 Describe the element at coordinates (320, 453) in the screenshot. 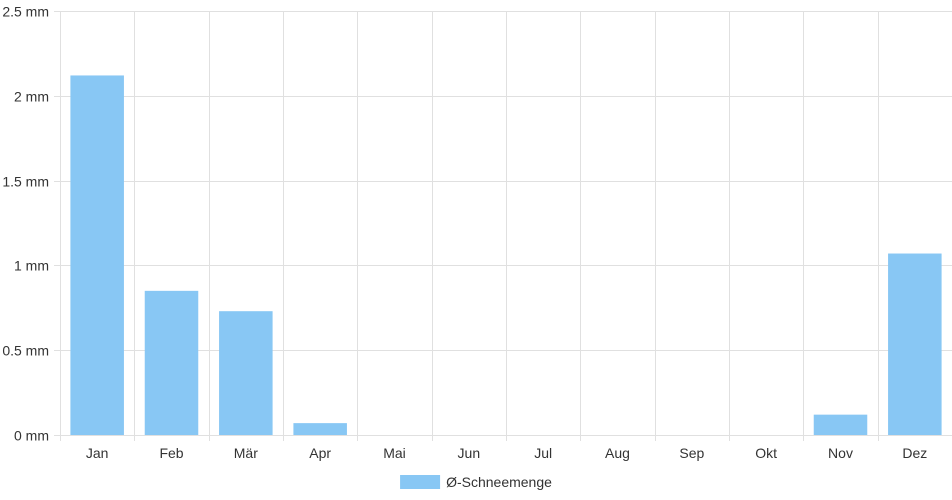

I see `x-tick-label: Apr` at that location.